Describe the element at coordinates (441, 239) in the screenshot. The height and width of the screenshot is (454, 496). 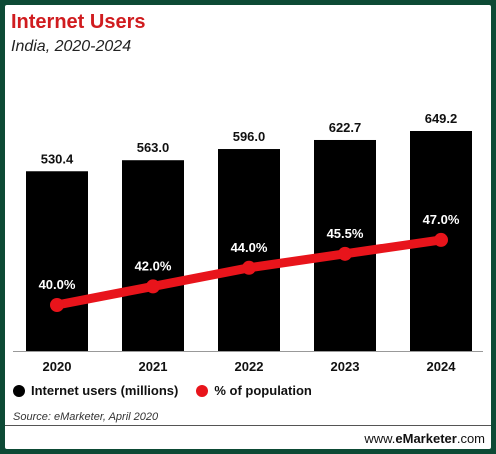
I see `population-point-2024` at that location.